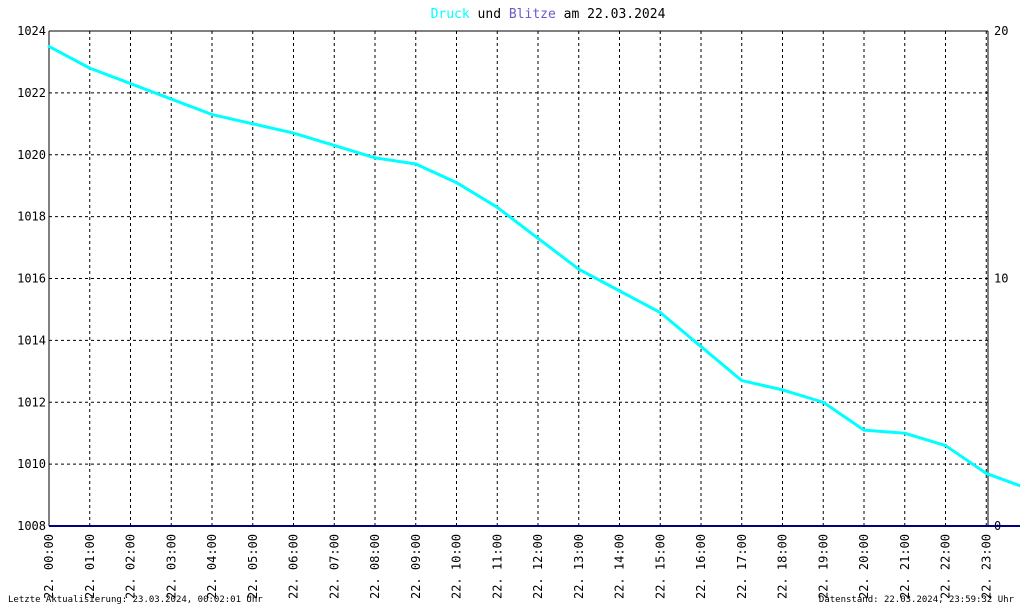 Image resolution: width=1020 pixels, height=606 pixels. I want to click on x-tick-label: 22. 09:00, so click(416, 566).